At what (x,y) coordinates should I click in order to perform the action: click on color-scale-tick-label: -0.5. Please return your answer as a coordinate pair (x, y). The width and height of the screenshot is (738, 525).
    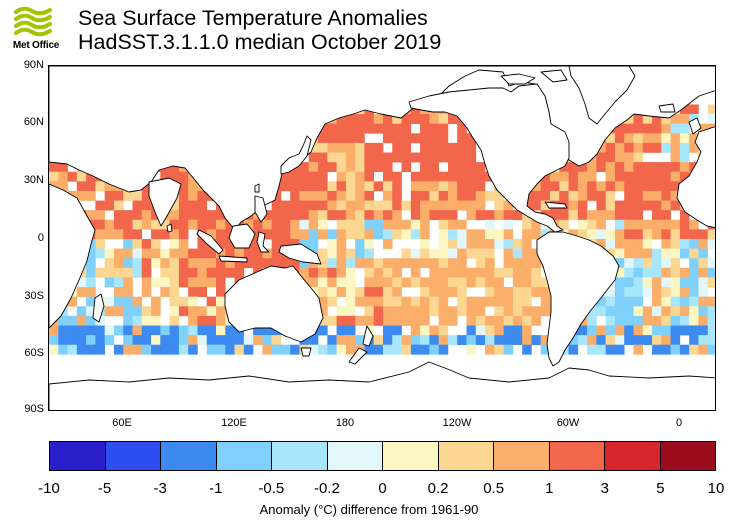
    Looking at the image, I should click on (271, 488).